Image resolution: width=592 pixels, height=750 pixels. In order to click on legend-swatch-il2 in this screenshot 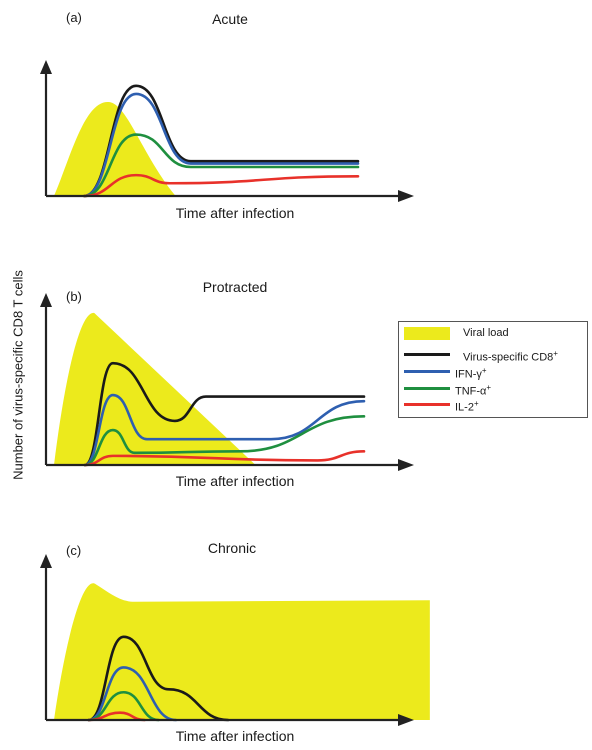, I will do `click(427, 404)`.